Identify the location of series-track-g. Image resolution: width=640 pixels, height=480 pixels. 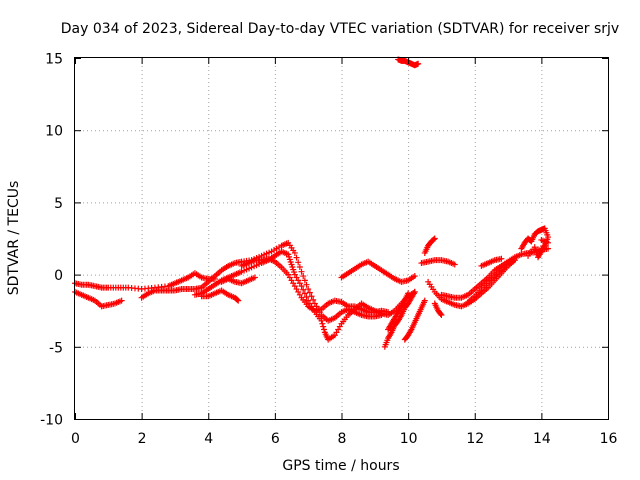
(315, 285).